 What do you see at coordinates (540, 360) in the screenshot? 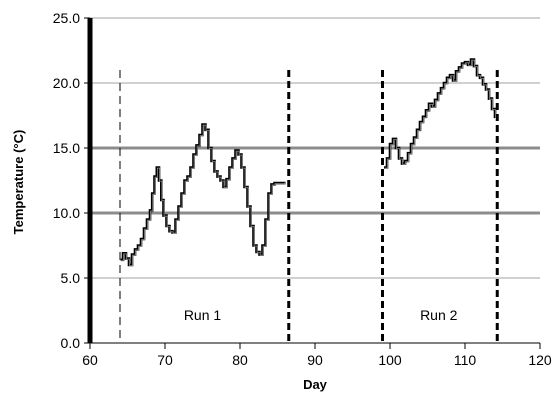
I see `x-tick-label: 120` at bounding box center [540, 360].